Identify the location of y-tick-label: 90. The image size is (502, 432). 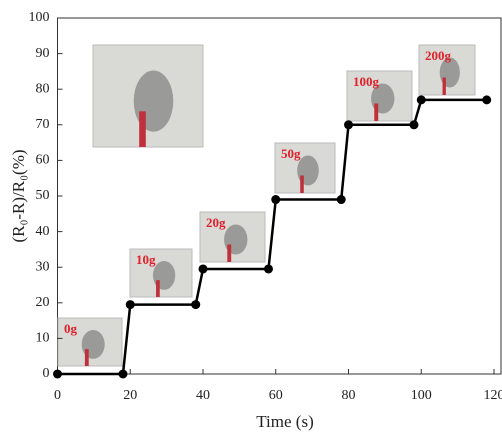
(43, 53).